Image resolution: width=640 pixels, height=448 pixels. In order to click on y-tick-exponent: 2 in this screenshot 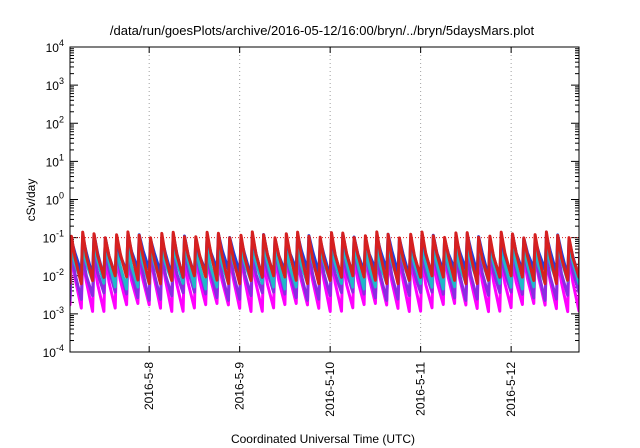, I will do `click(61, 119)`.